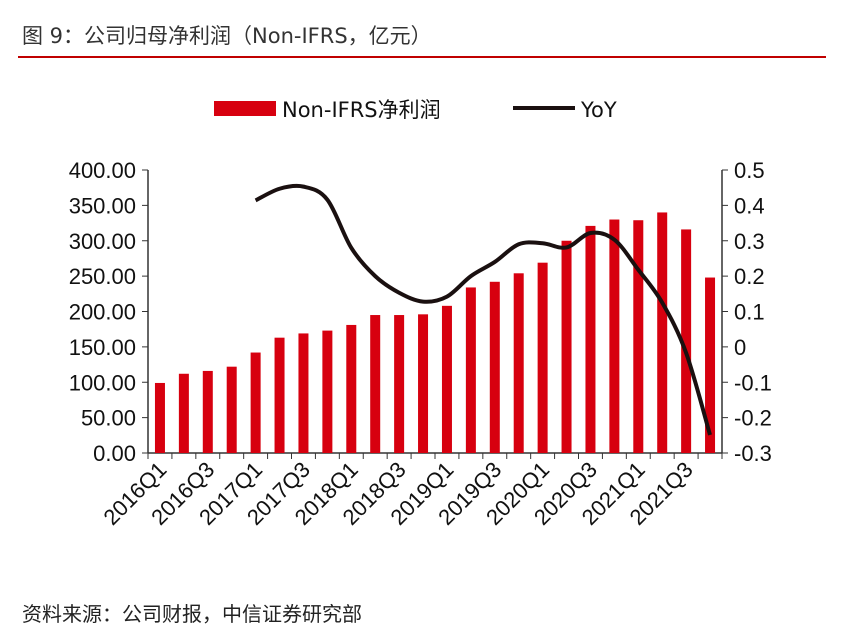  What do you see at coordinates (231, 409) in the screenshot?
I see `bar-2016Q4` at bounding box center [231, 409].